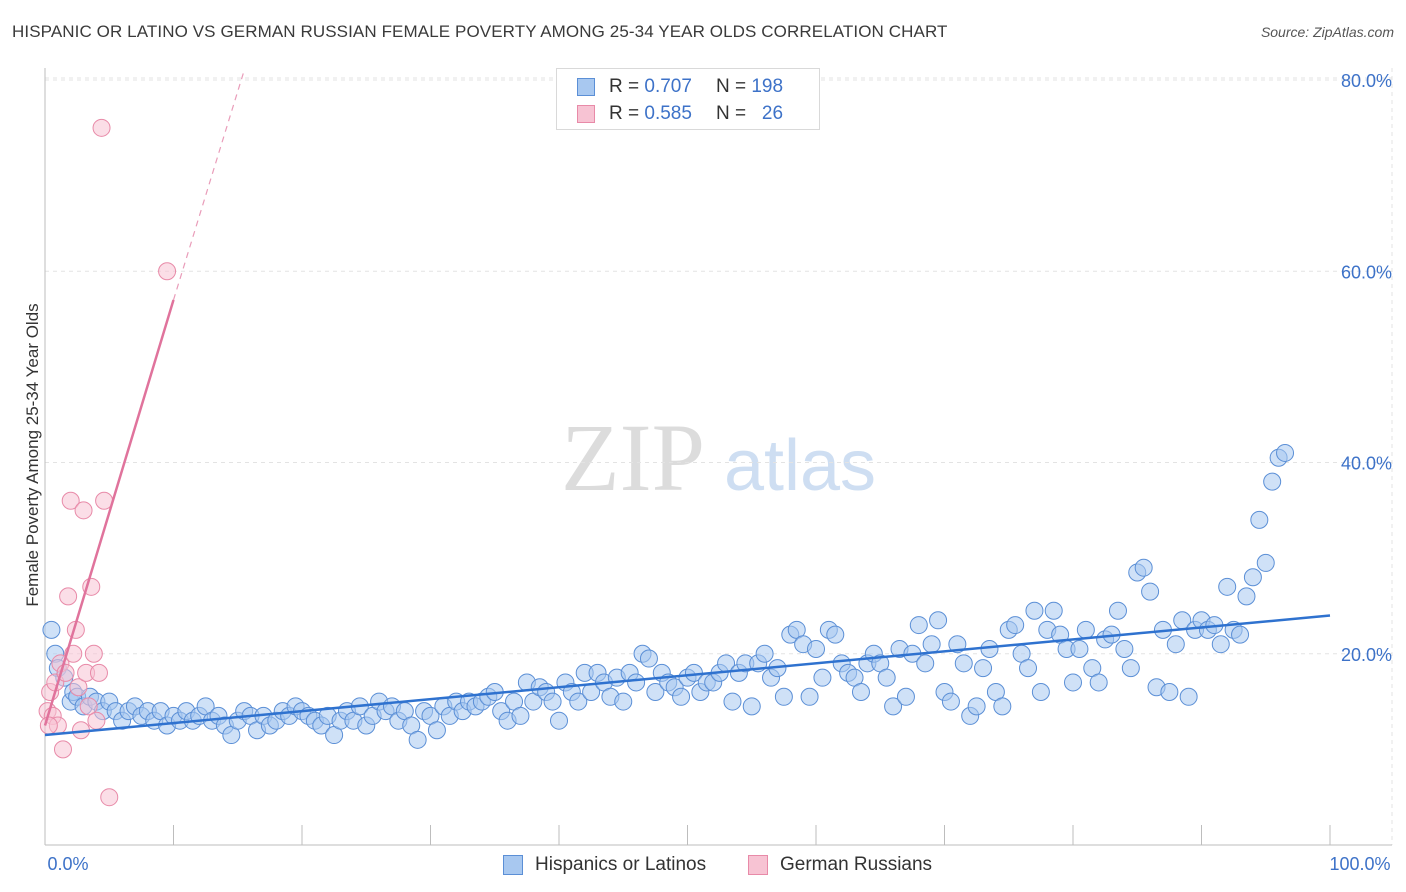  What do you see at coordinates (668, 113) in the screenshot?
I see `r-value: 0.585` at bounding box center [668, 113].